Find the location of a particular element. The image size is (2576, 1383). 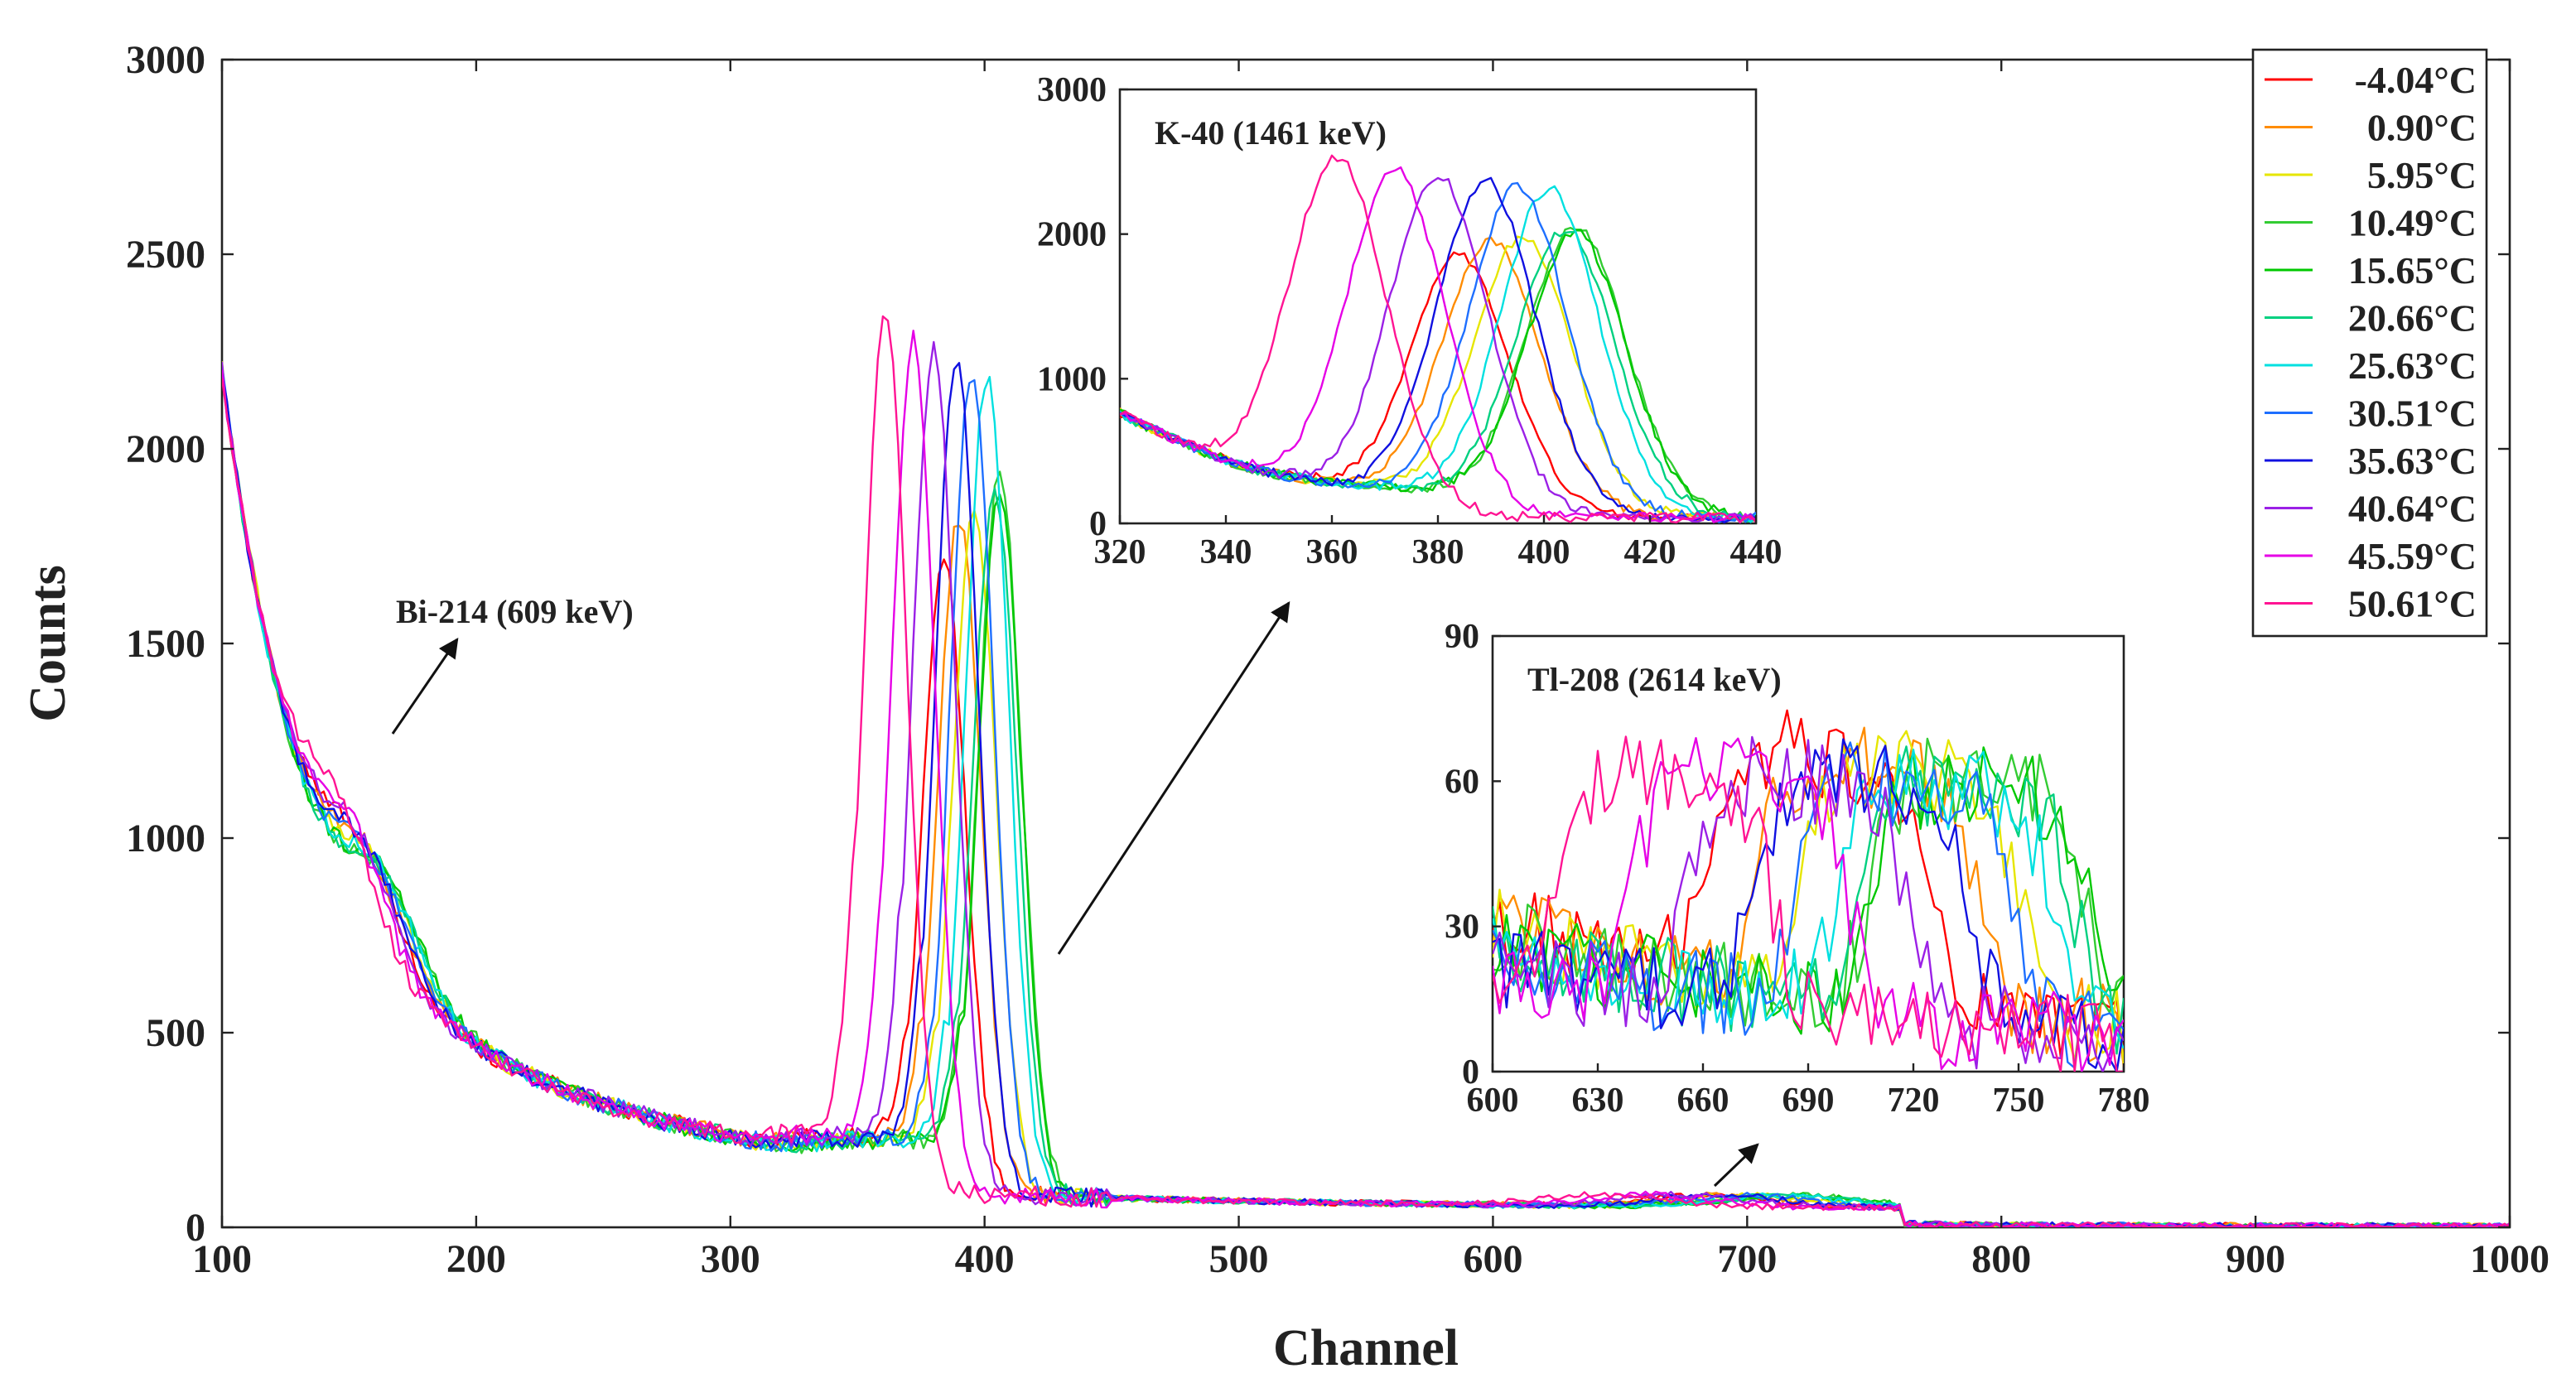

legend-item: 20.66°C is located at coordinates (2371, 318).